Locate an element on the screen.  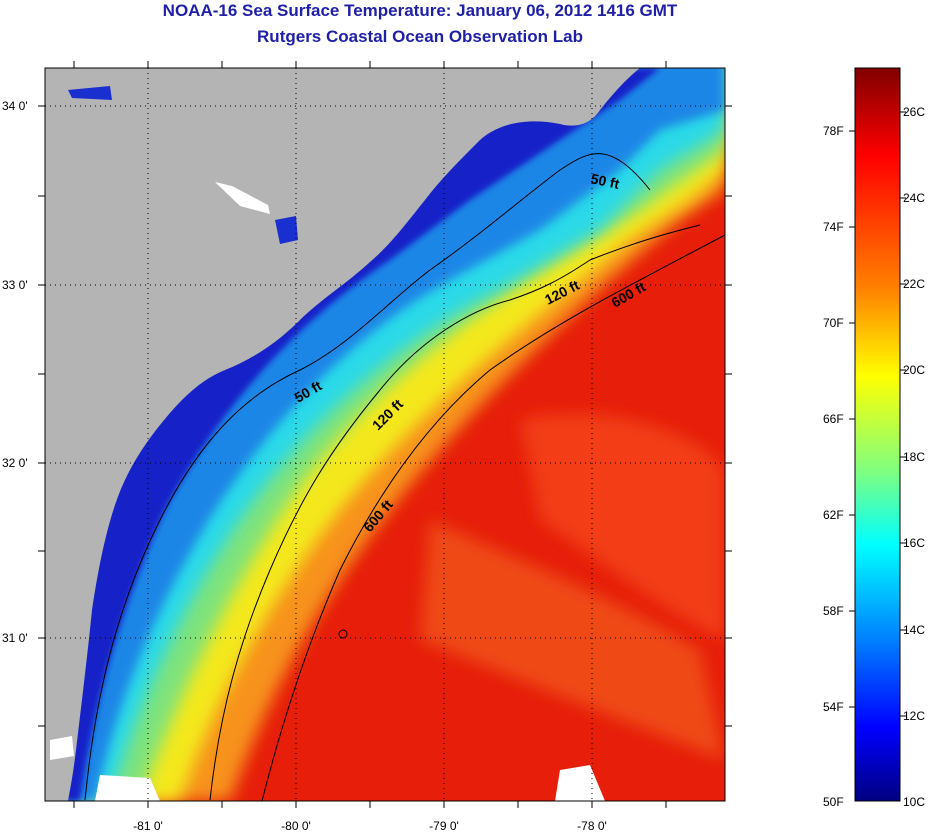
colorbar-f-50: 50F is located at coordinates (833, 802).